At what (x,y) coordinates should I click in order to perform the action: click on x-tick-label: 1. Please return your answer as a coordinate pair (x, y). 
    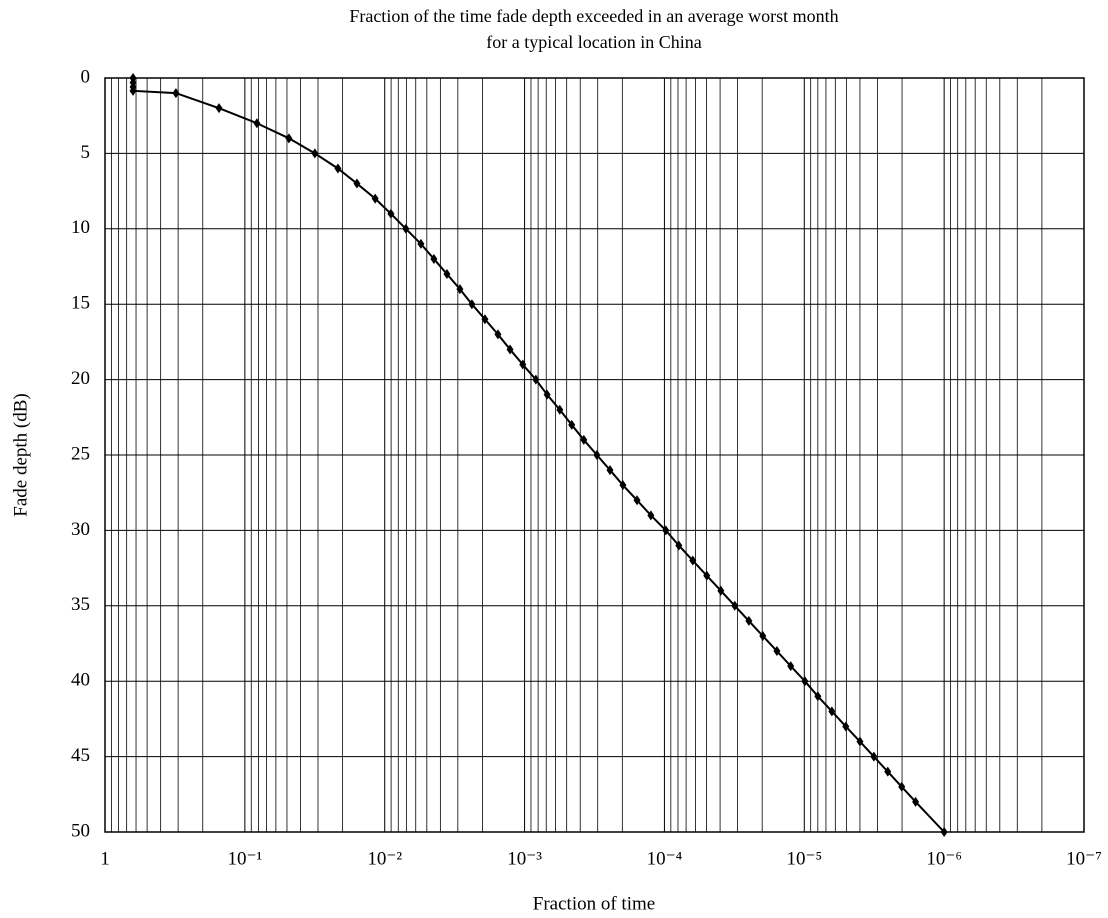
    Looking at the image, I should click on (105, 858).